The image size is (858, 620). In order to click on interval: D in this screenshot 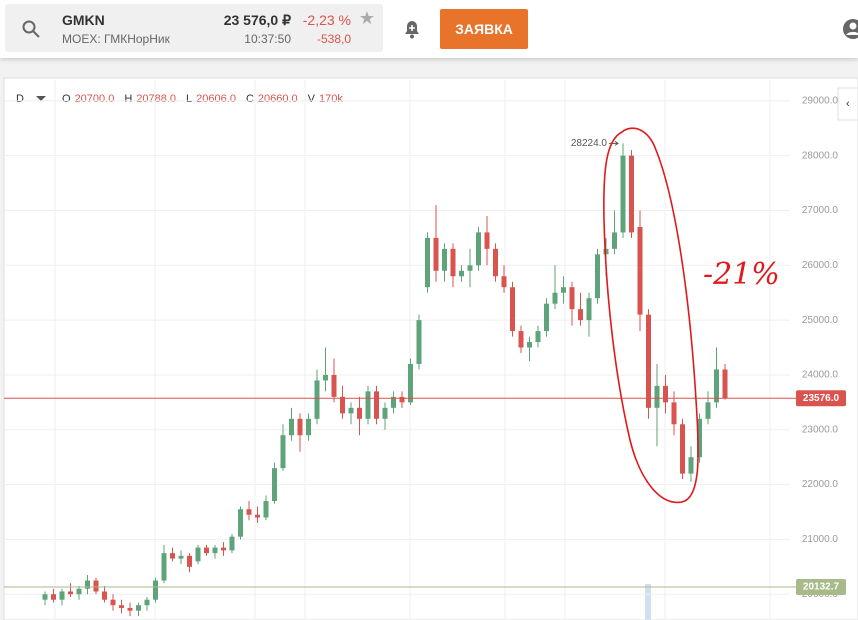, I will do `click(20, 99)`.